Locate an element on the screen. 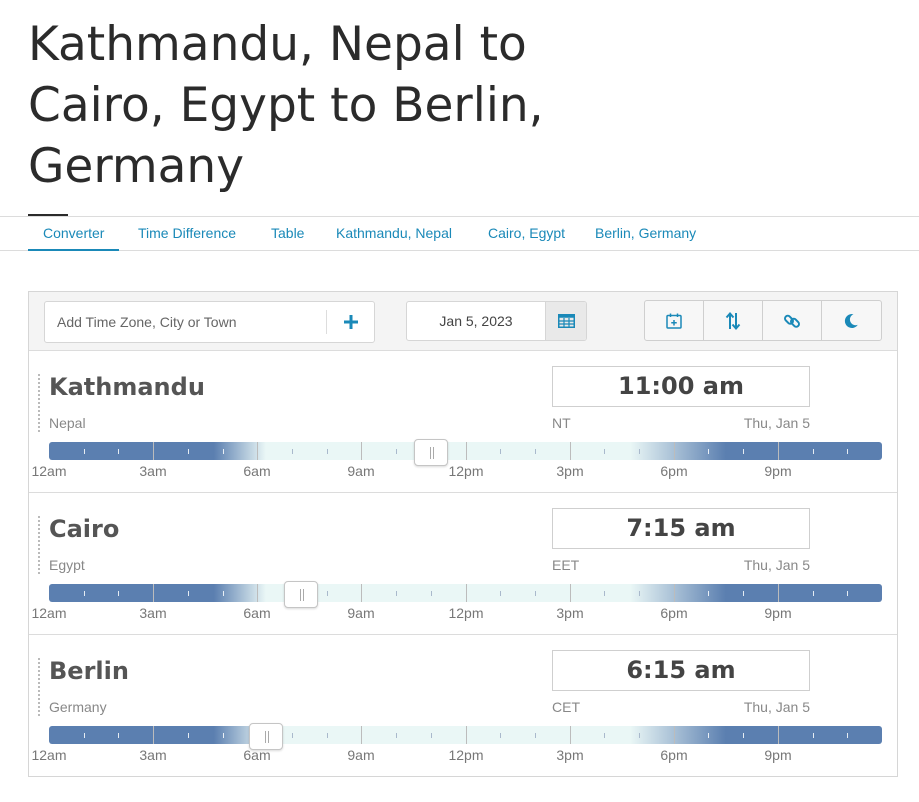  date-field: Jan 5, 2023 is located at coordinates (476, 321).